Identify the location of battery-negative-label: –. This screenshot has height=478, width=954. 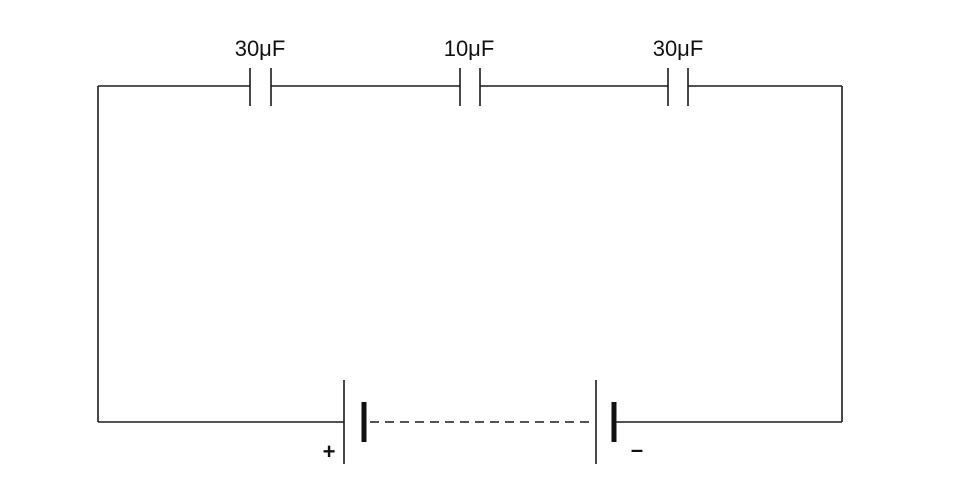
(637, 449).